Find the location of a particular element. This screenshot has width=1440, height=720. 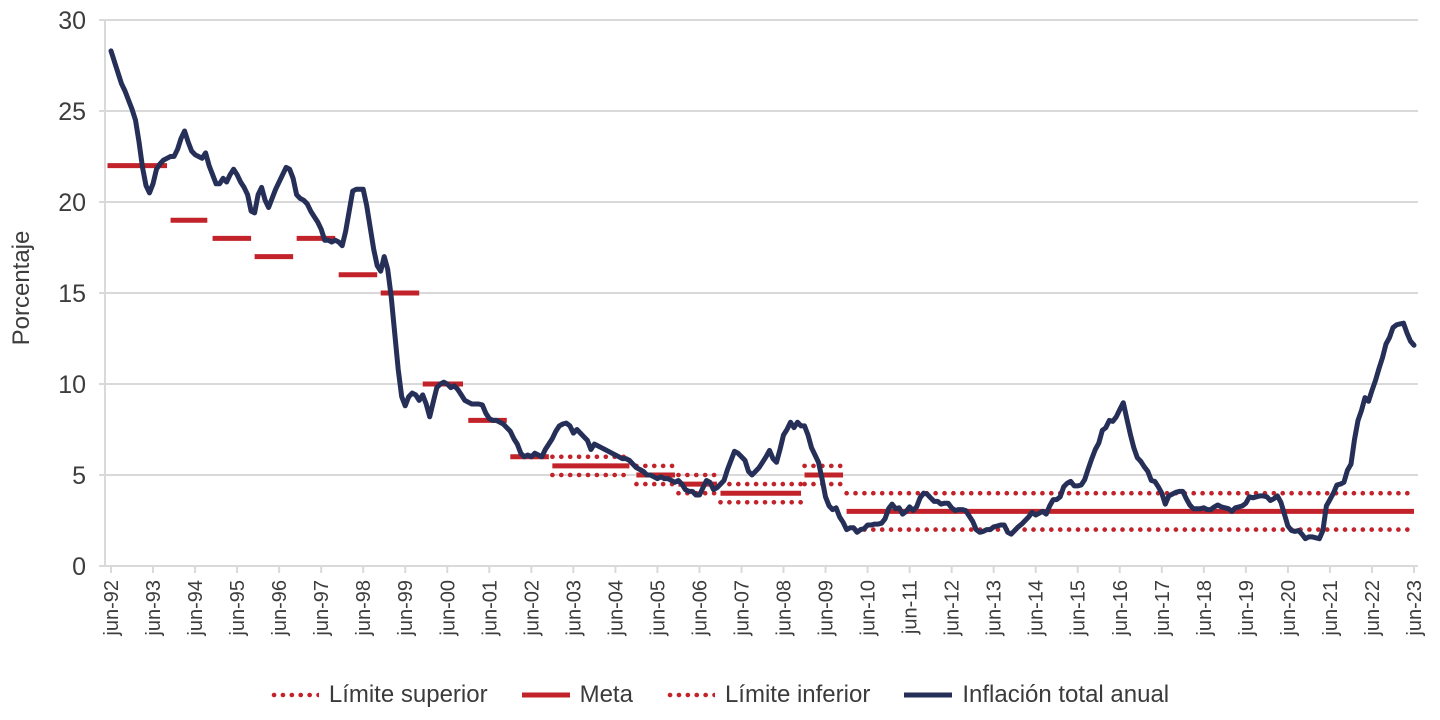

x-tick-label: jun-08 is located at coordinates (785, 608).